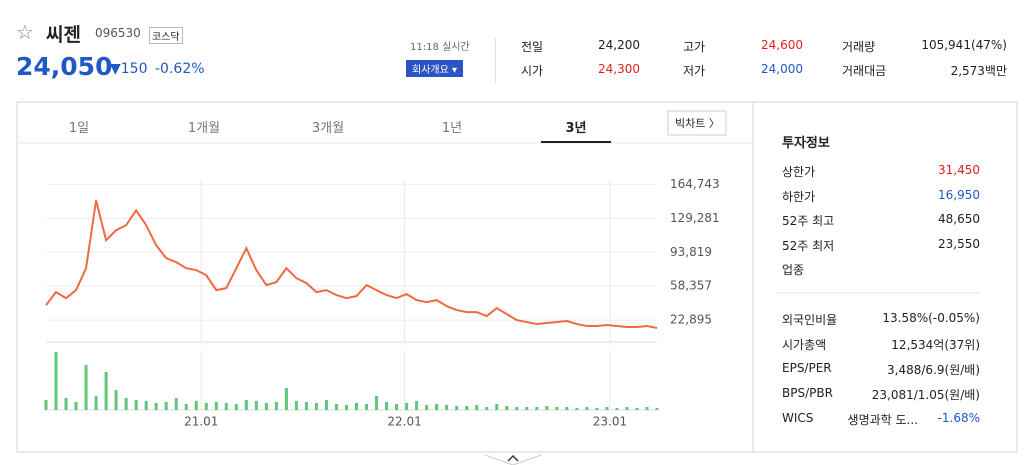 Image resolution: width=1034 pixels, height=465 pixels. Describe the element at coordinates (804, 345) in the screenshot. I see `invest-label: 시가총액` at that location.